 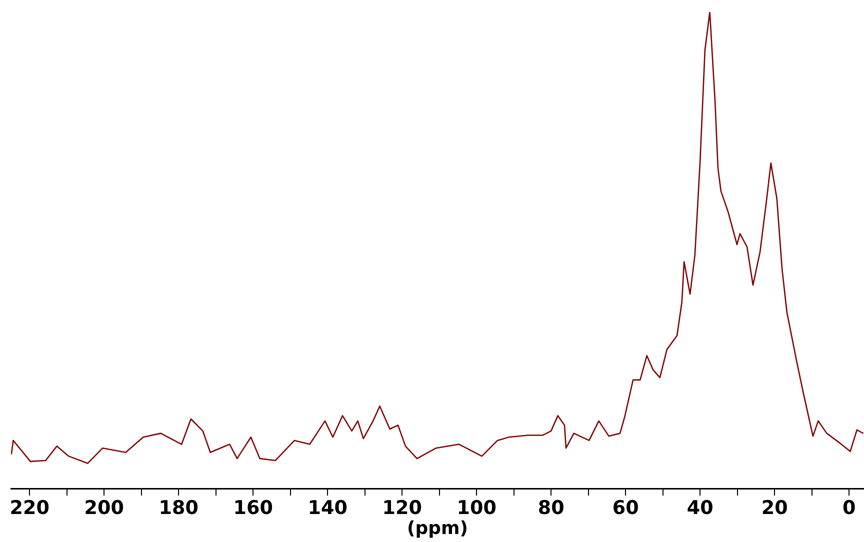 What do you see at coordinates (30, 507) in the screenshot?
I see `x-tick-label: 220` at bounding box center [30, 507].